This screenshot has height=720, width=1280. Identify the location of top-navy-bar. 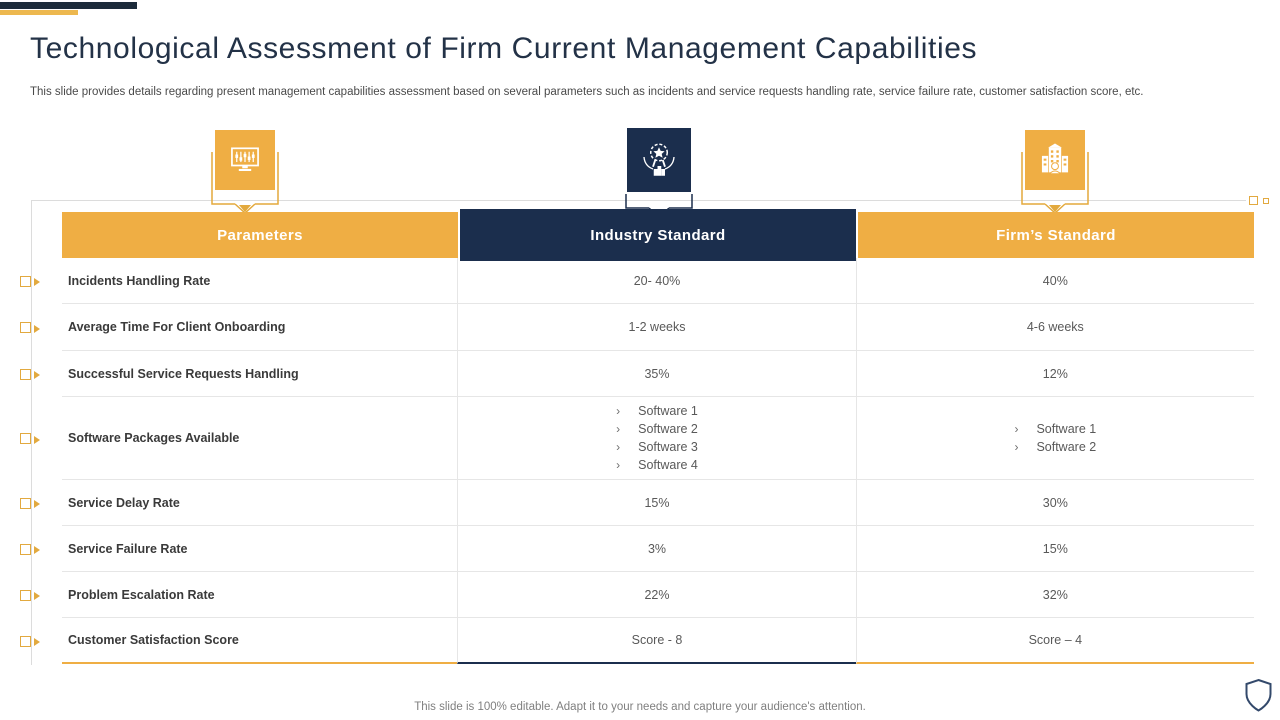
(68, 5).